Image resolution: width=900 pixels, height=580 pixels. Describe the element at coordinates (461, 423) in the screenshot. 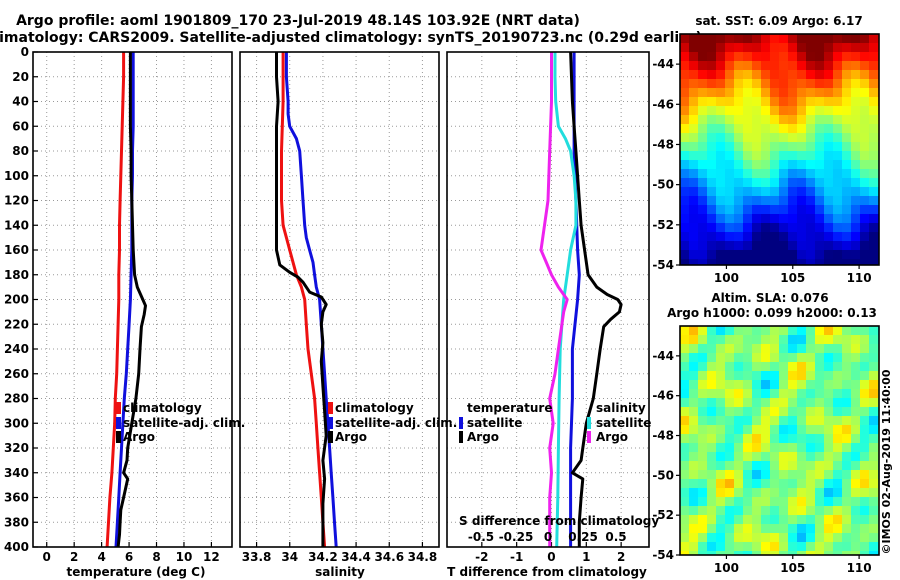

I see `legend-swatch-t-satellite` at that location.